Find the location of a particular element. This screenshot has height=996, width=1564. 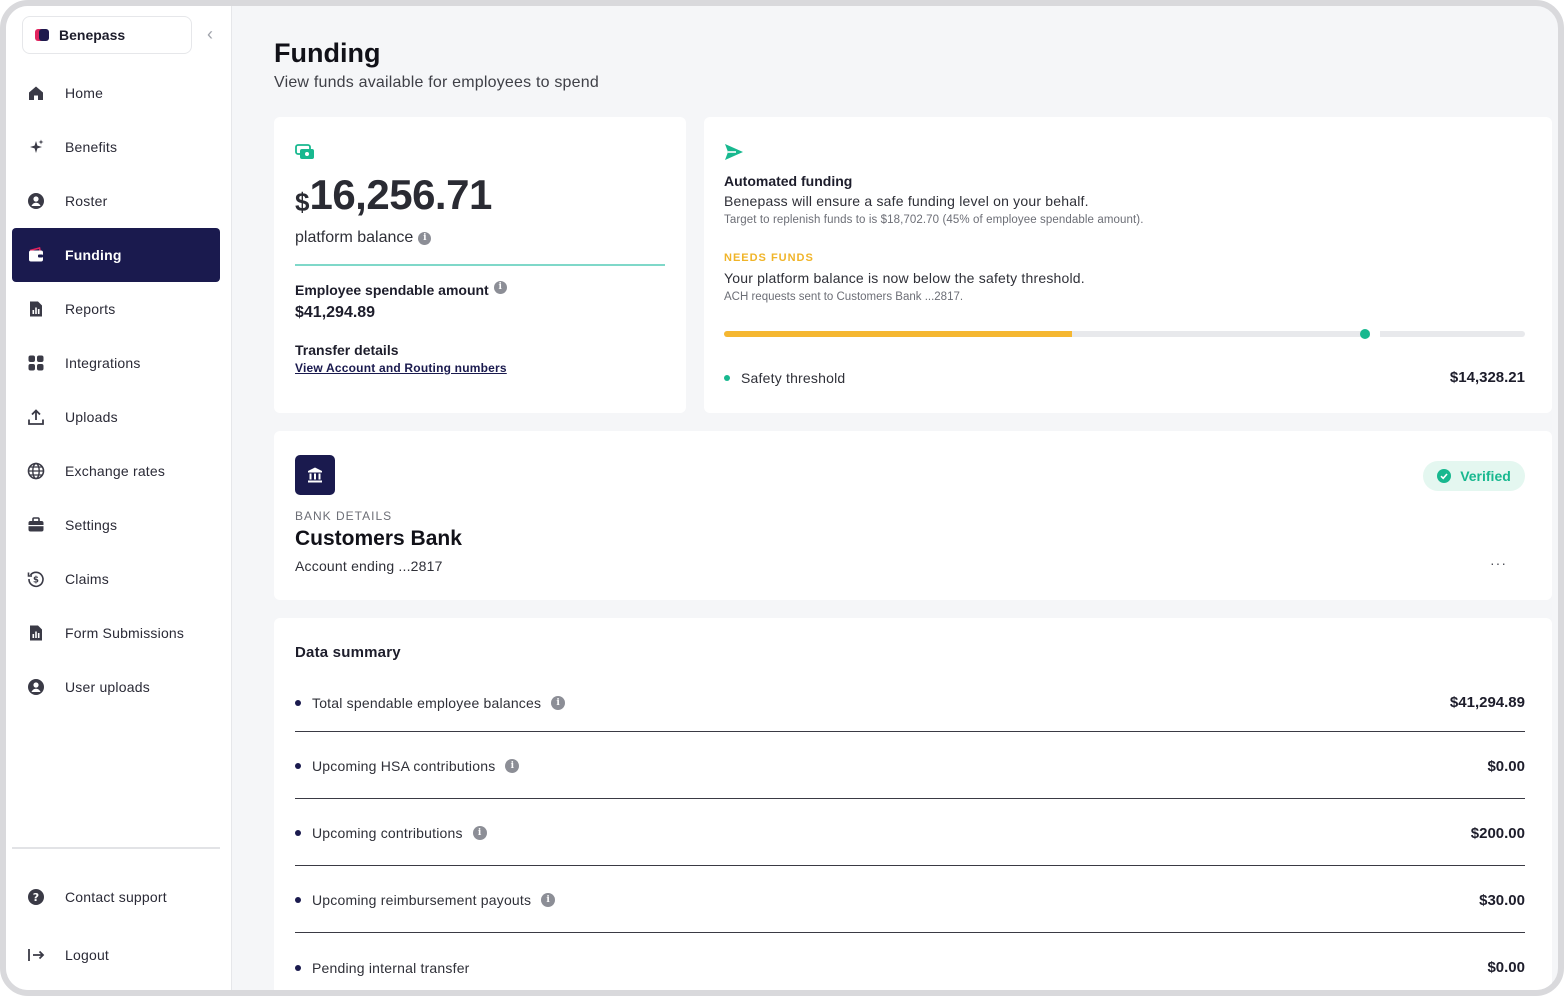

sidebar-item-label: Funding is located at coordinates (93, 255).